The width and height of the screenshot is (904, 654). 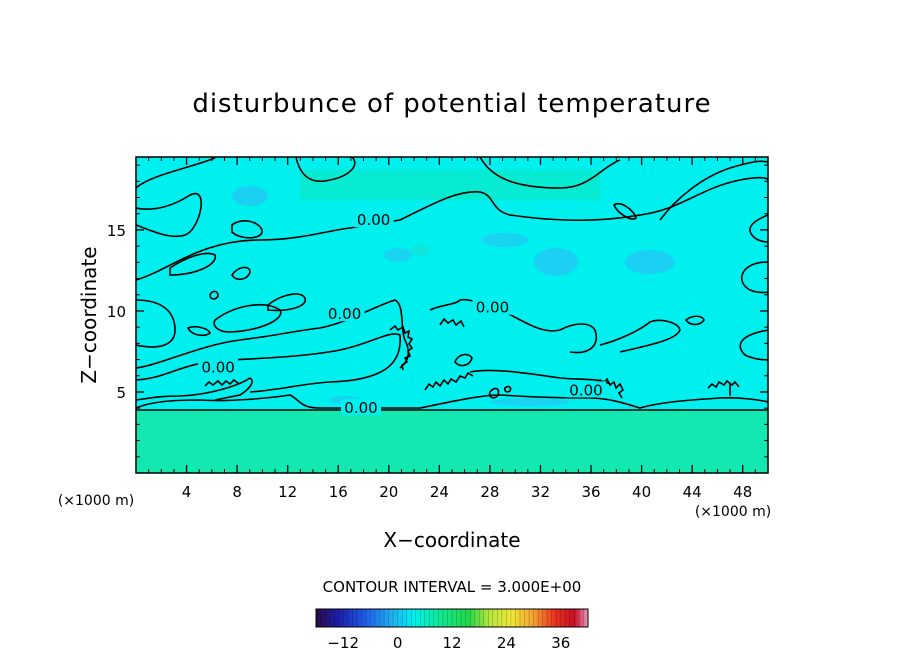 What do you see at coordinates (451, 540) in the screenshot?
I see `x-axis-label: X−coordinate` at bounding box center [451, 540].